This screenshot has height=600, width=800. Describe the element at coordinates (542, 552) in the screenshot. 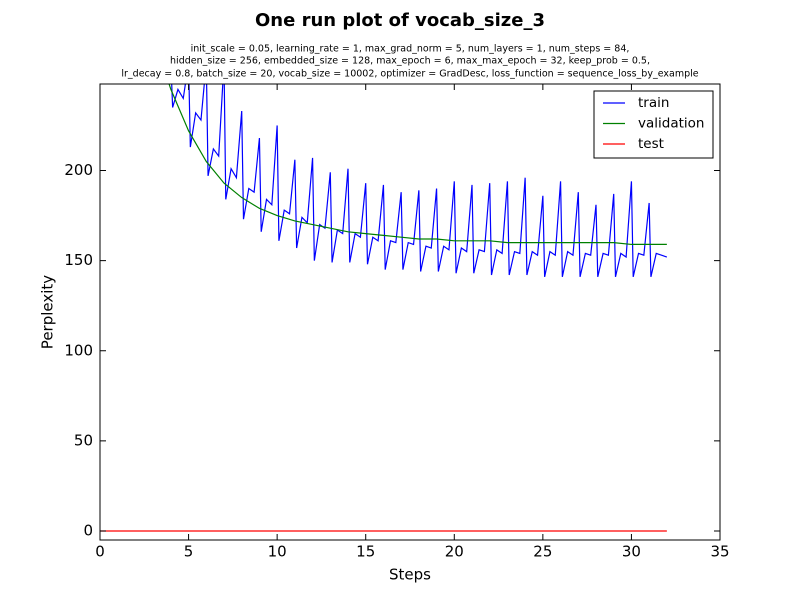

I see `x-tick-label: 25` at that location.